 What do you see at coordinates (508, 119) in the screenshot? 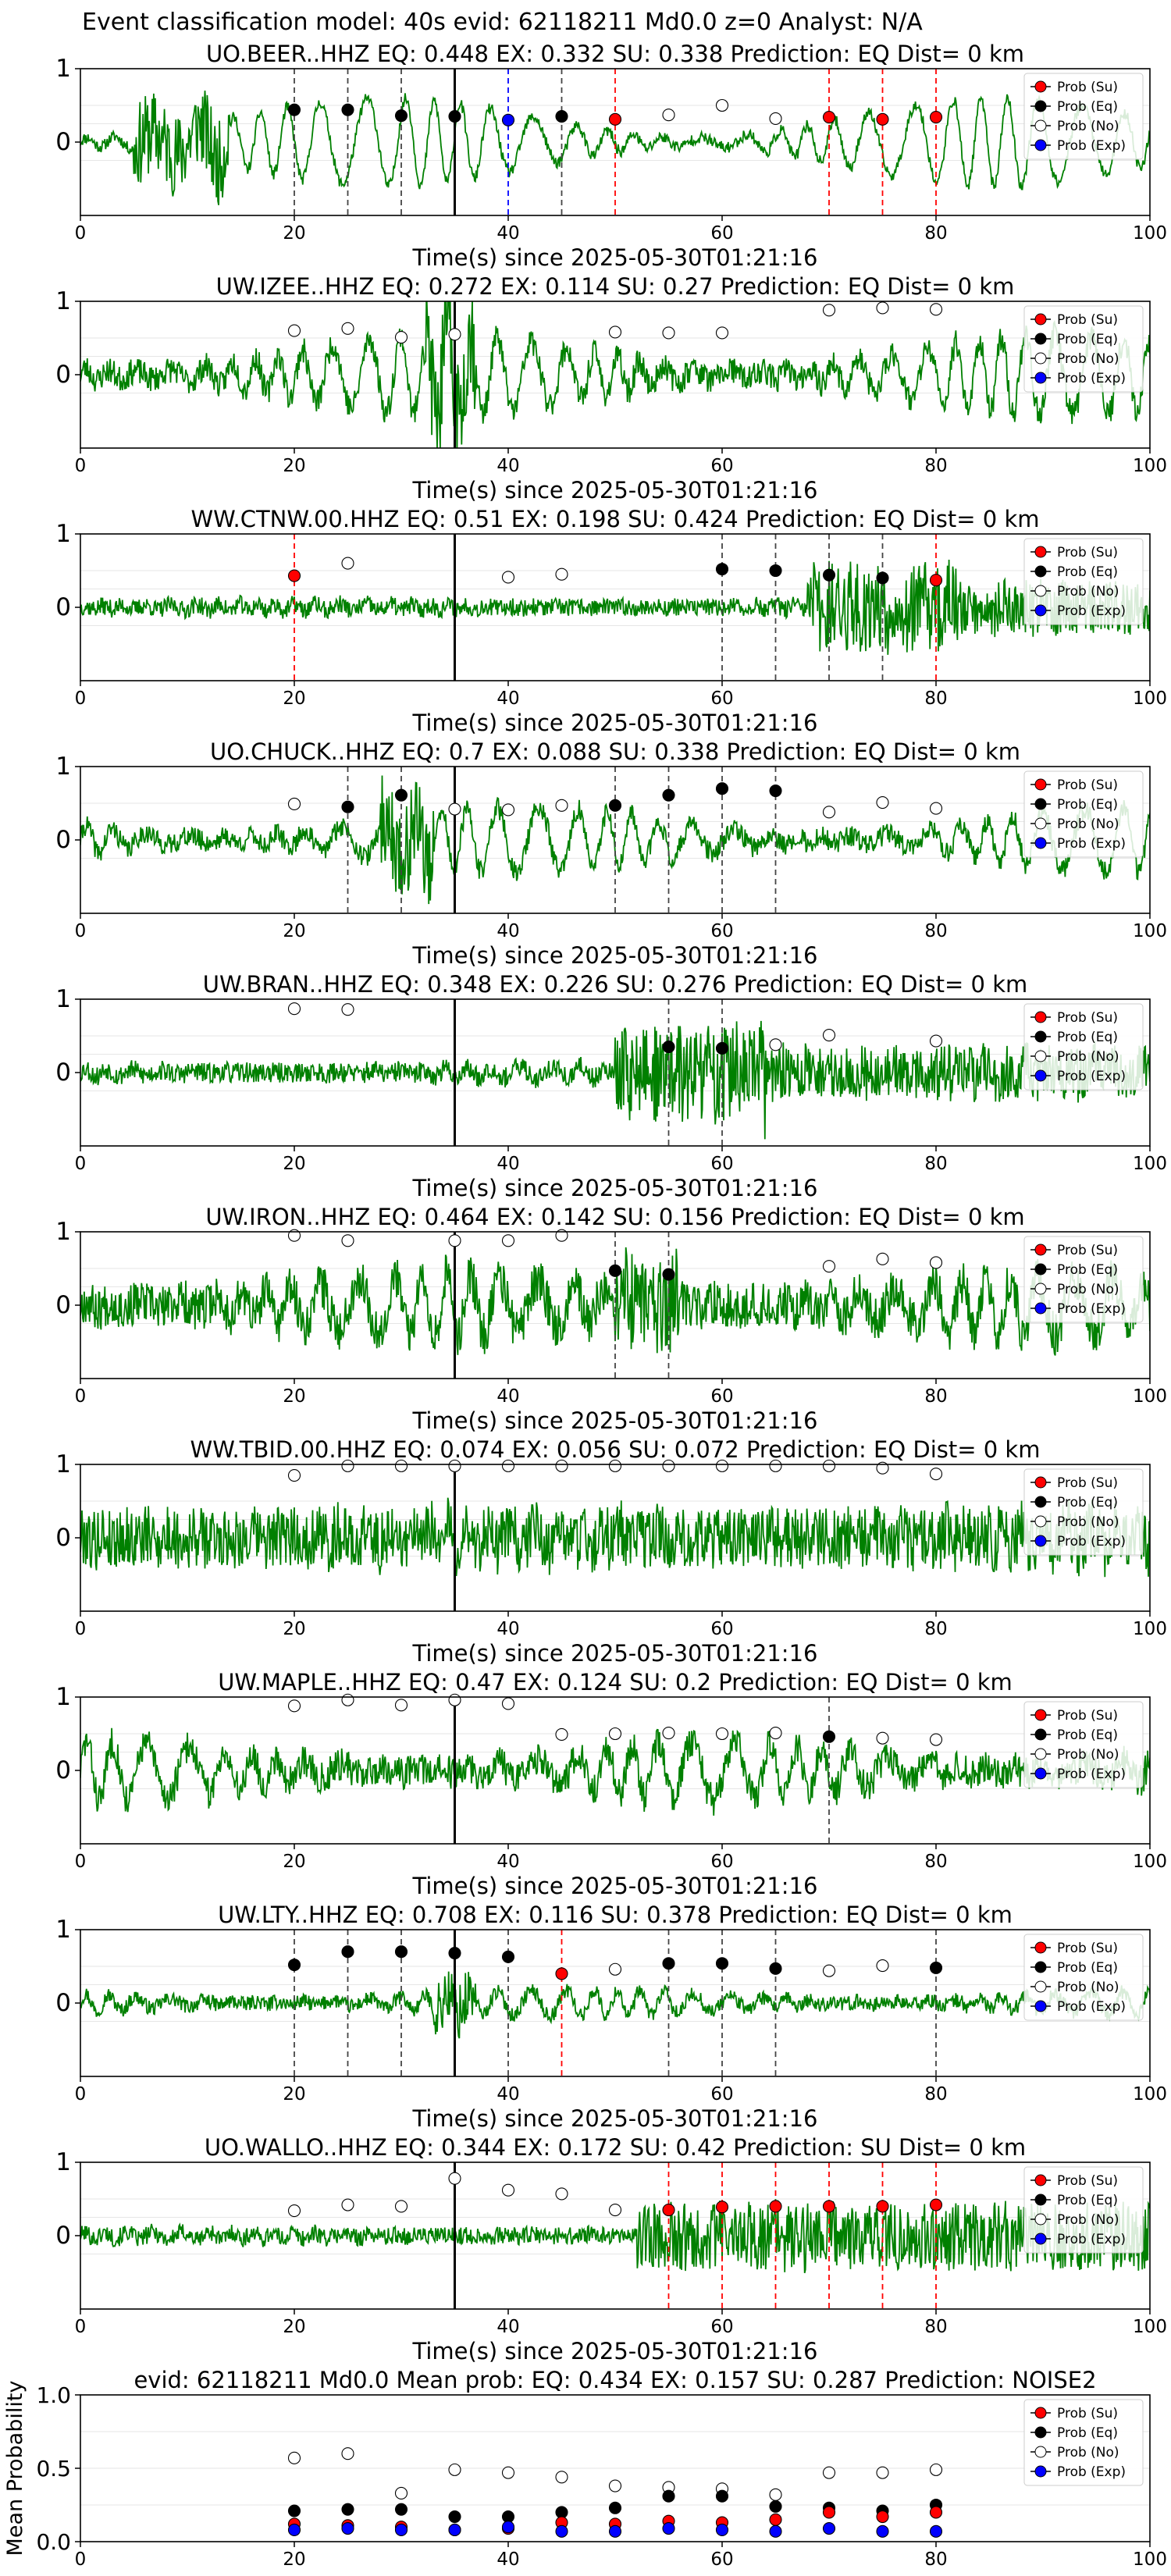
I see `prob-marker-exp` at bounding box center [508, 119].